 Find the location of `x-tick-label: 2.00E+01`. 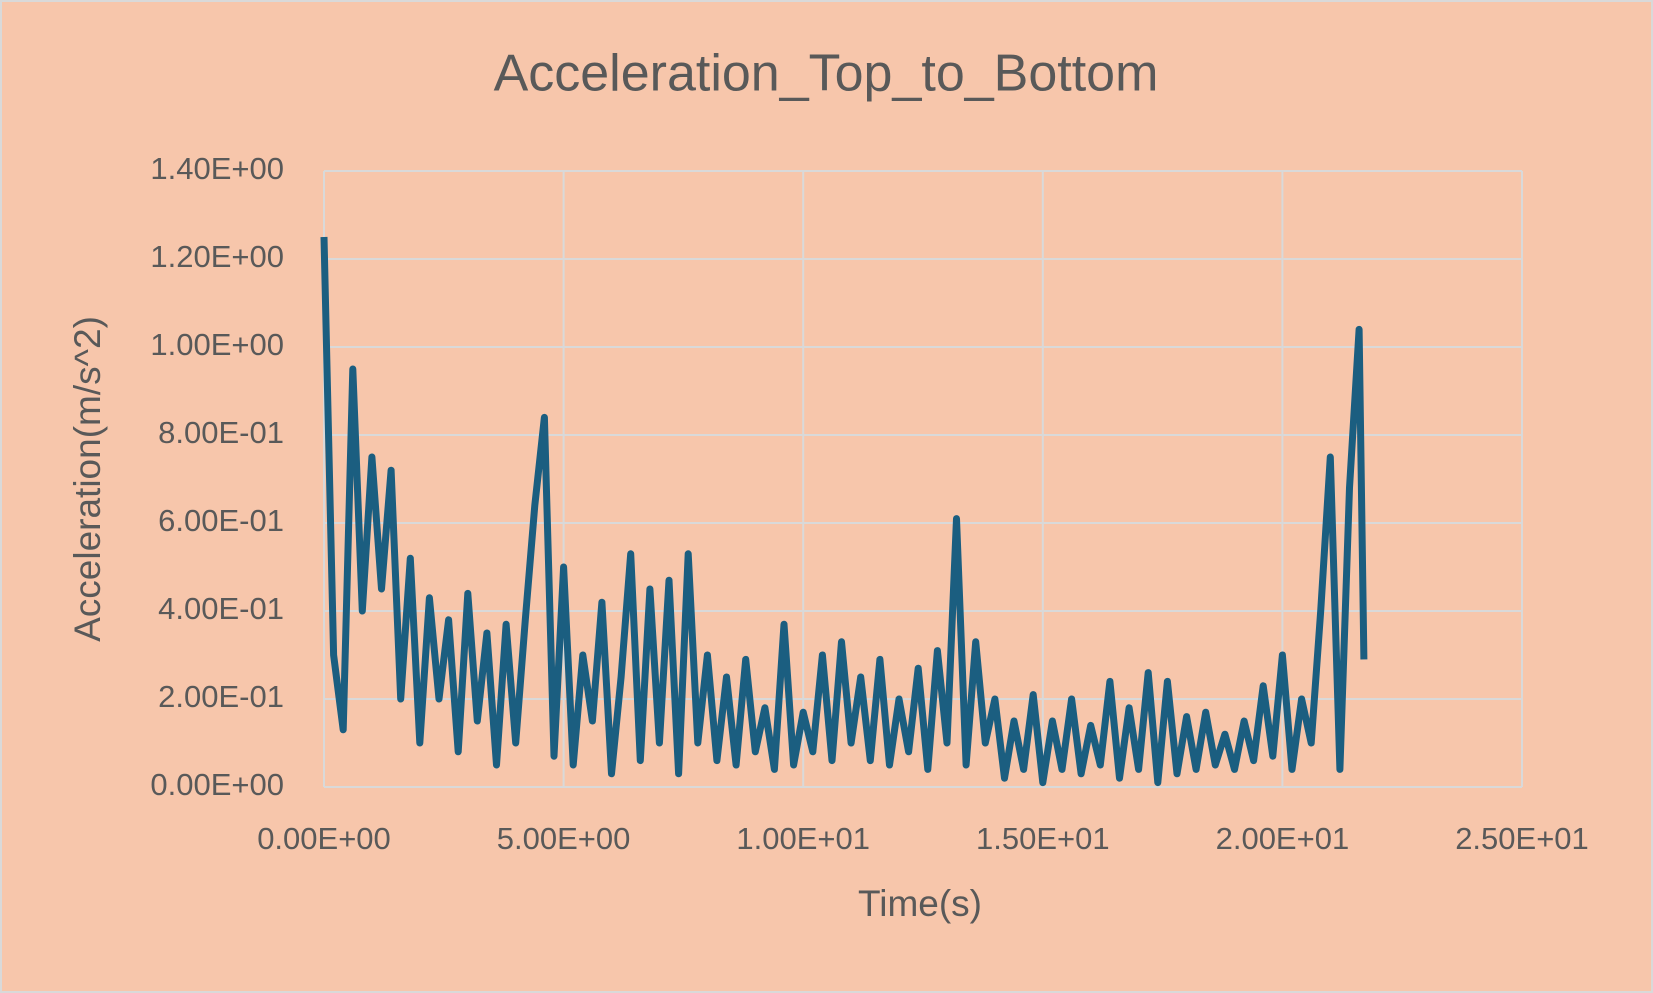

x-tick-label: 2.00E+01 is located at coordinates (1283, 838).